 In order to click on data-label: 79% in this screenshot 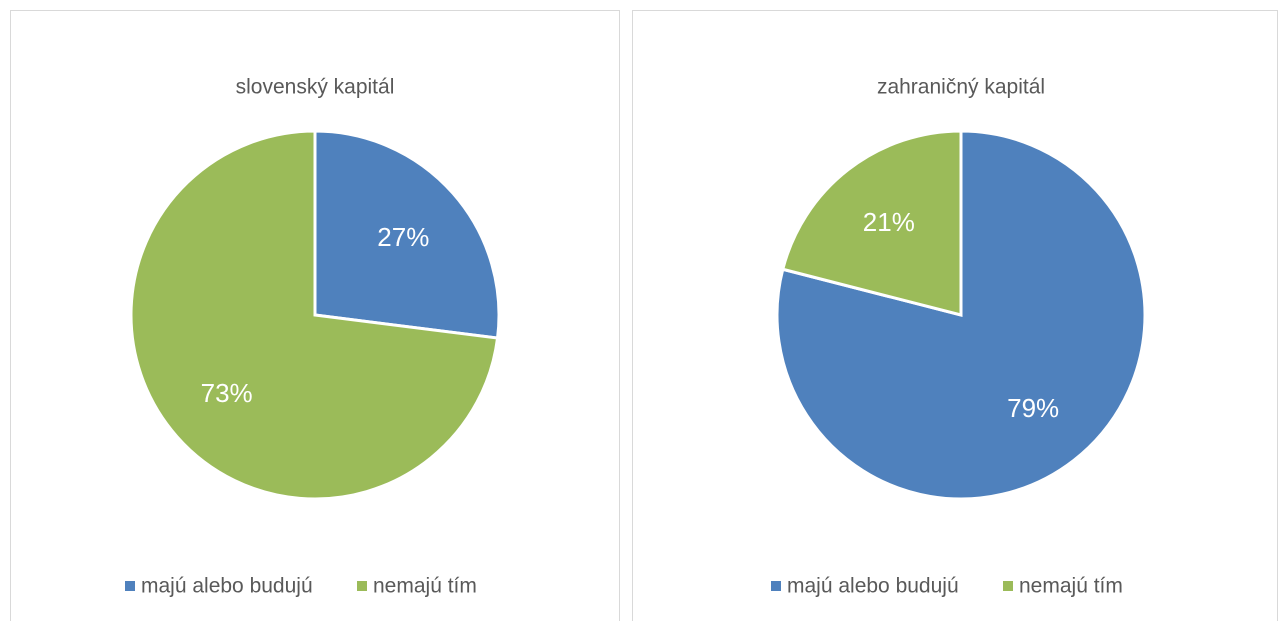, I will do `click(1033, 408)`.